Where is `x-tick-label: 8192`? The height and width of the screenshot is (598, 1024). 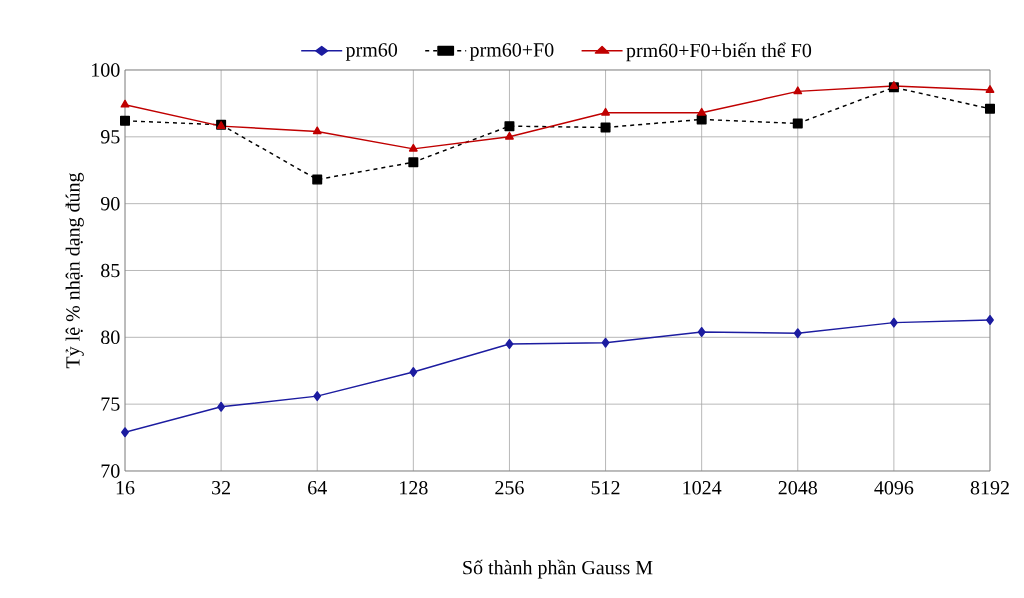 x-tick-label: 8192 is located at coordinates (989, 488).